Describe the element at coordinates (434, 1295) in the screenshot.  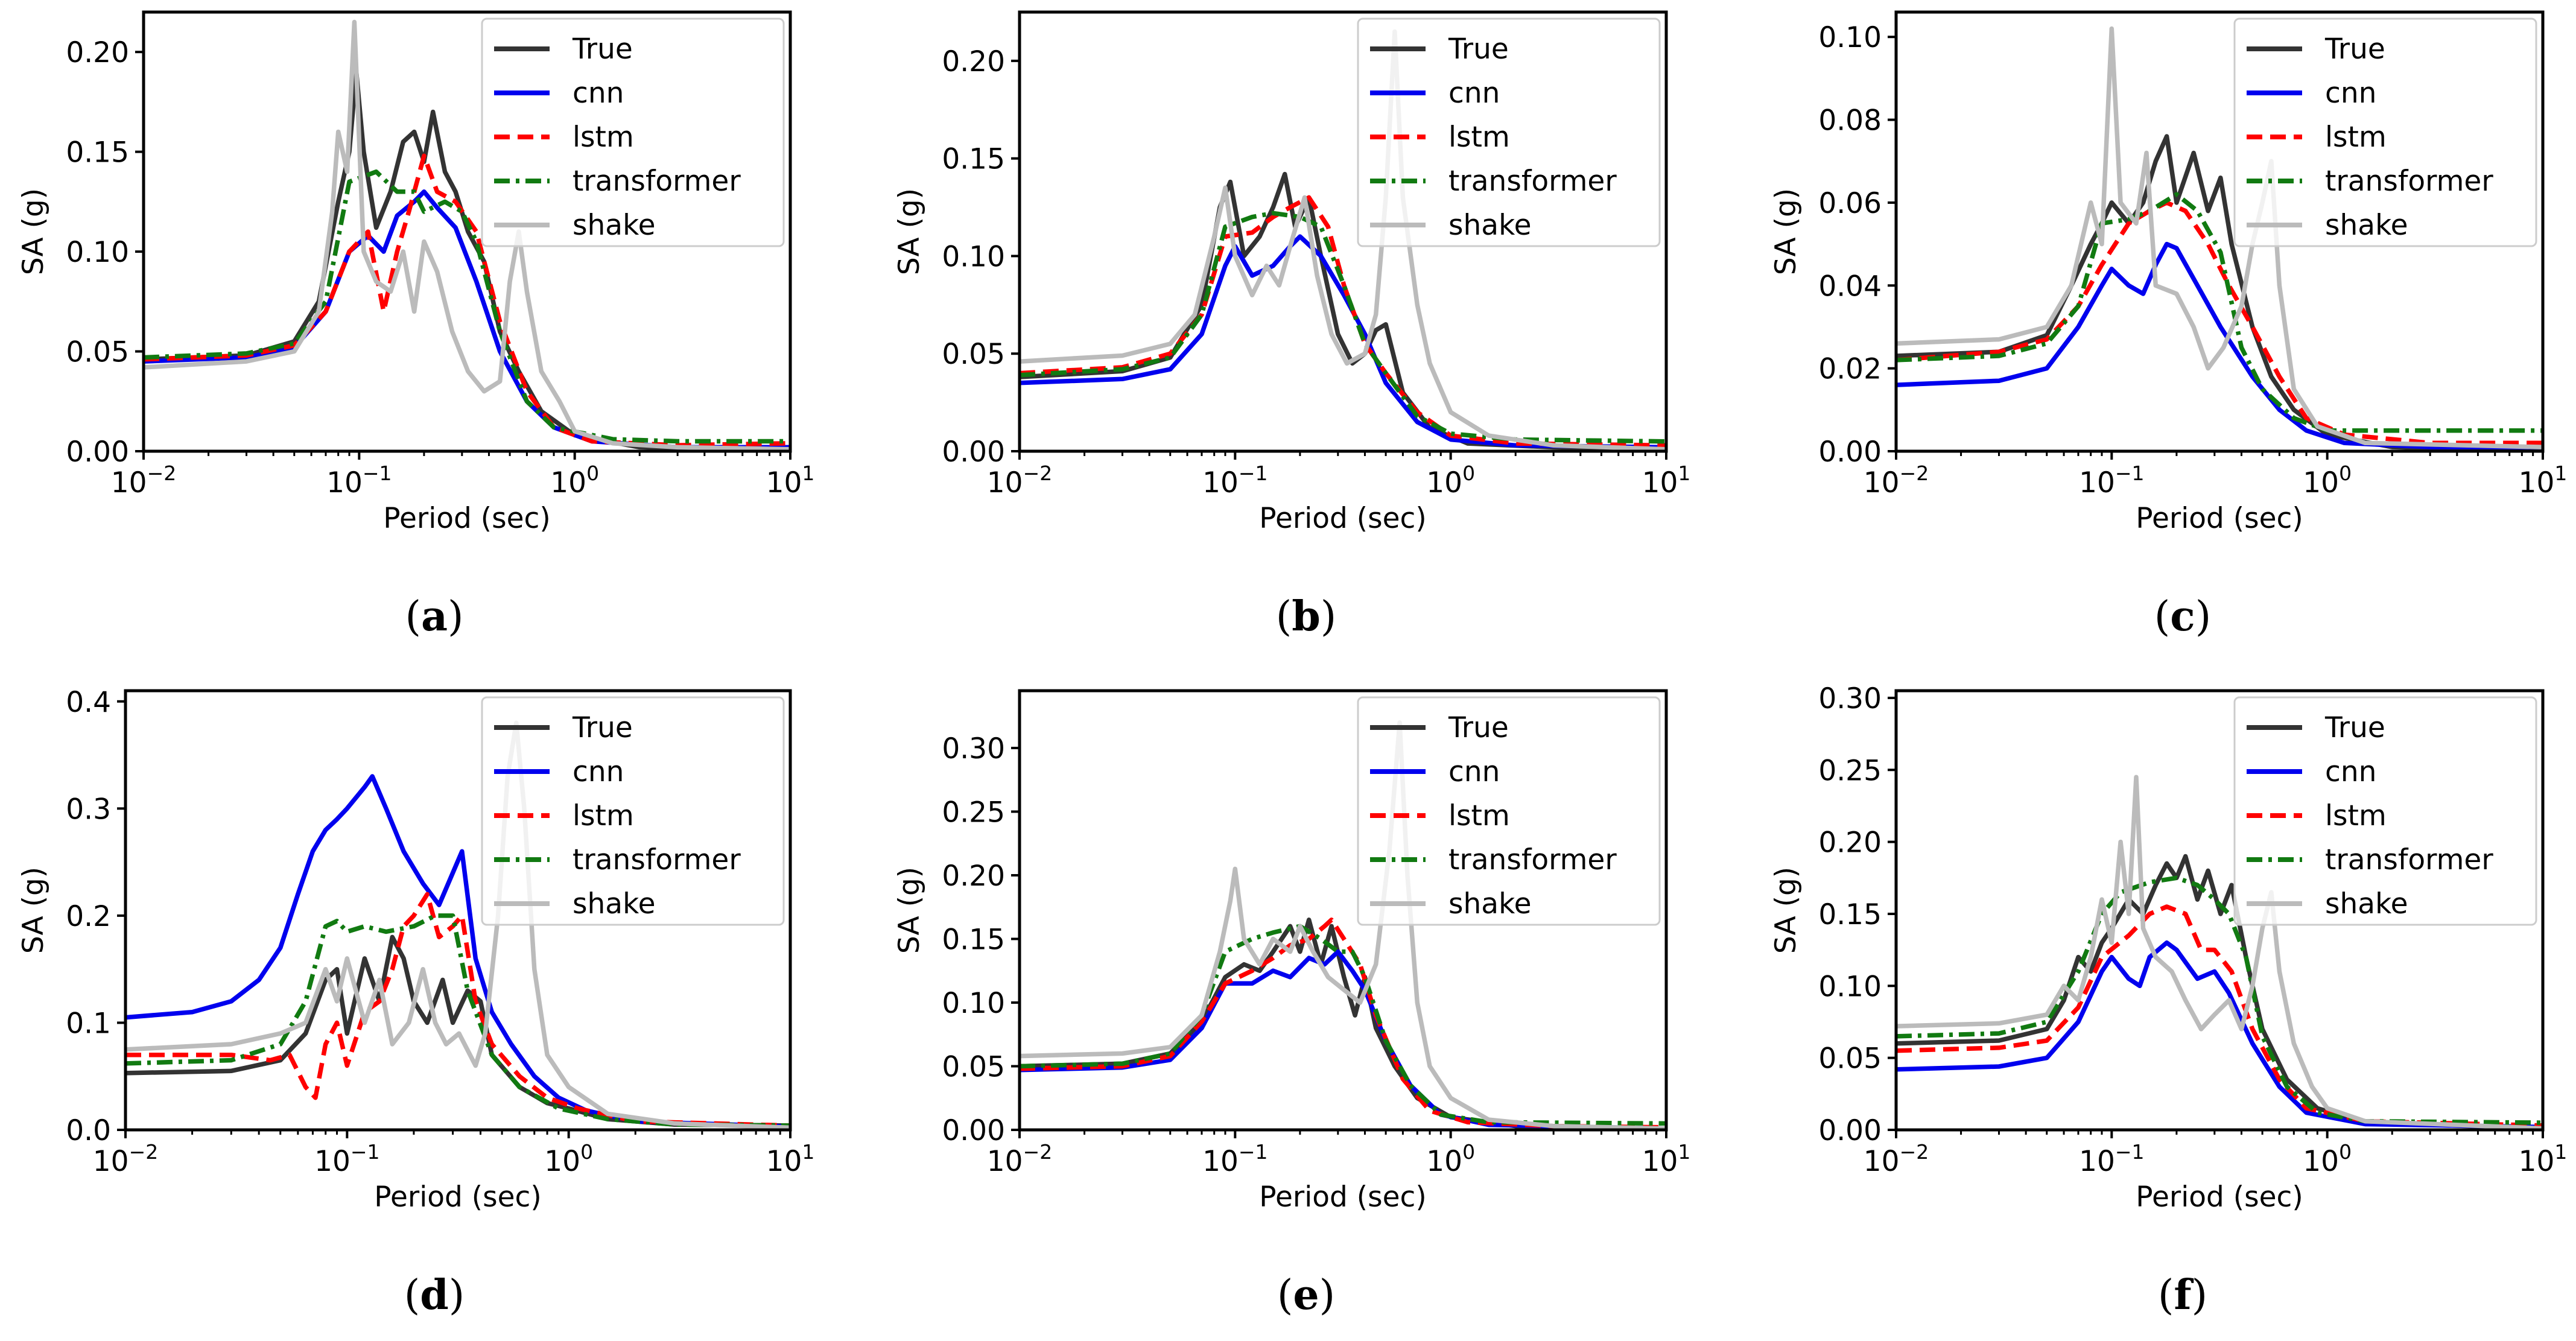
I see `panel-caption: (d)` at that location.